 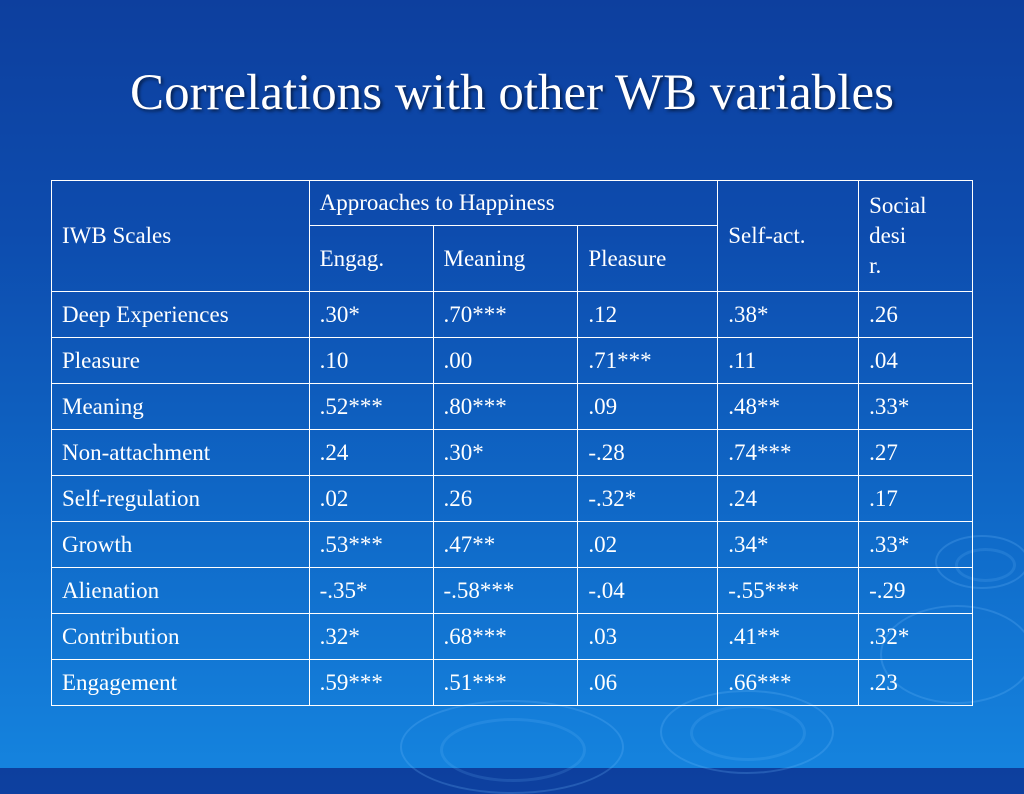 What do you see at coordinates (180, 636) in the screenshot?
I see `row-scale-name: Contribution` at bounding box center [180, 636].